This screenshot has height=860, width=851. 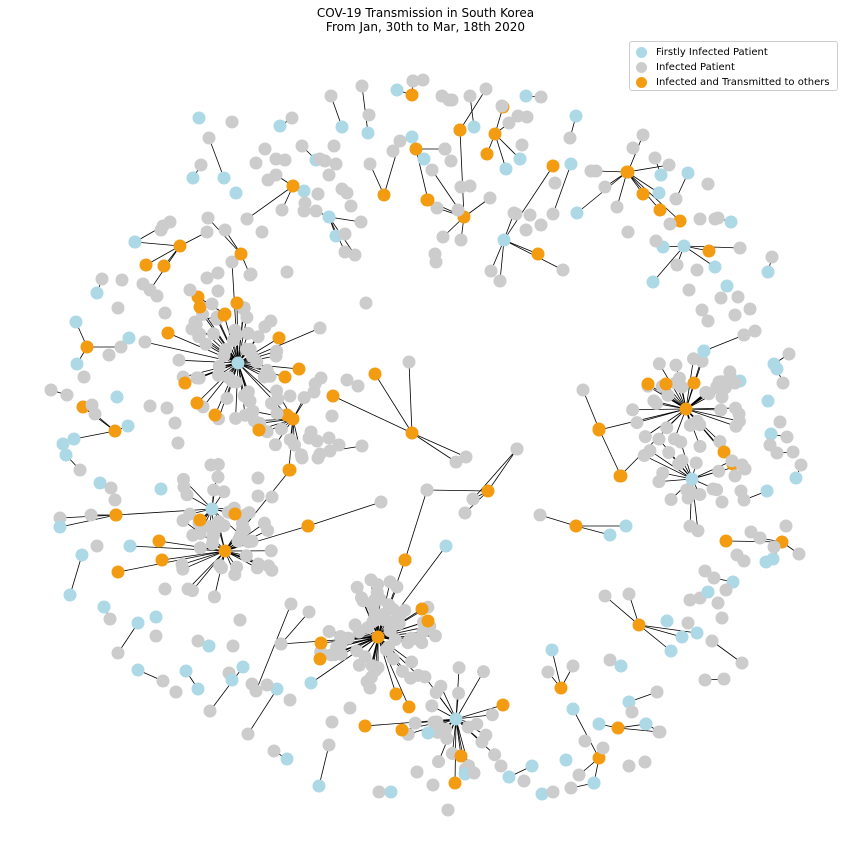 What do you see at coordinates (641, 52) in the screenshot?
I see `legend-swatch-first` at bounding box center [641, 52].